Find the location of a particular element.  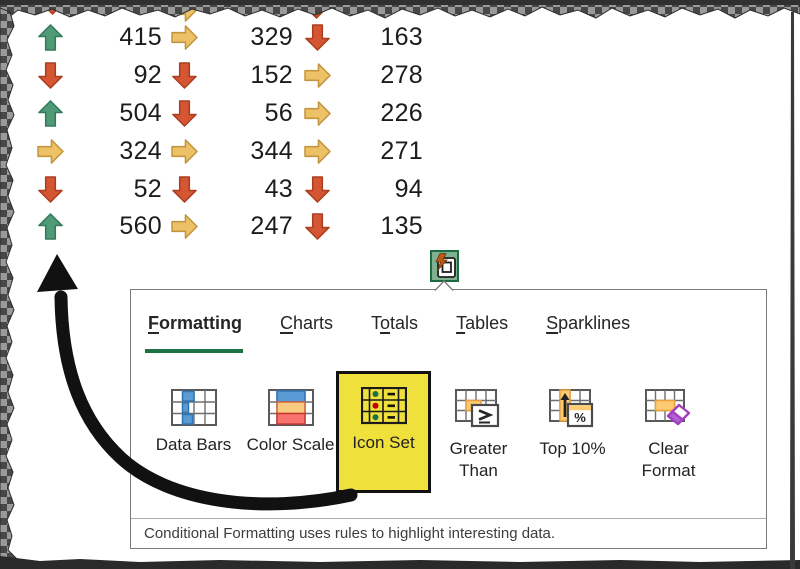

tab-tables: Tables is located at coordinates (482, 323).